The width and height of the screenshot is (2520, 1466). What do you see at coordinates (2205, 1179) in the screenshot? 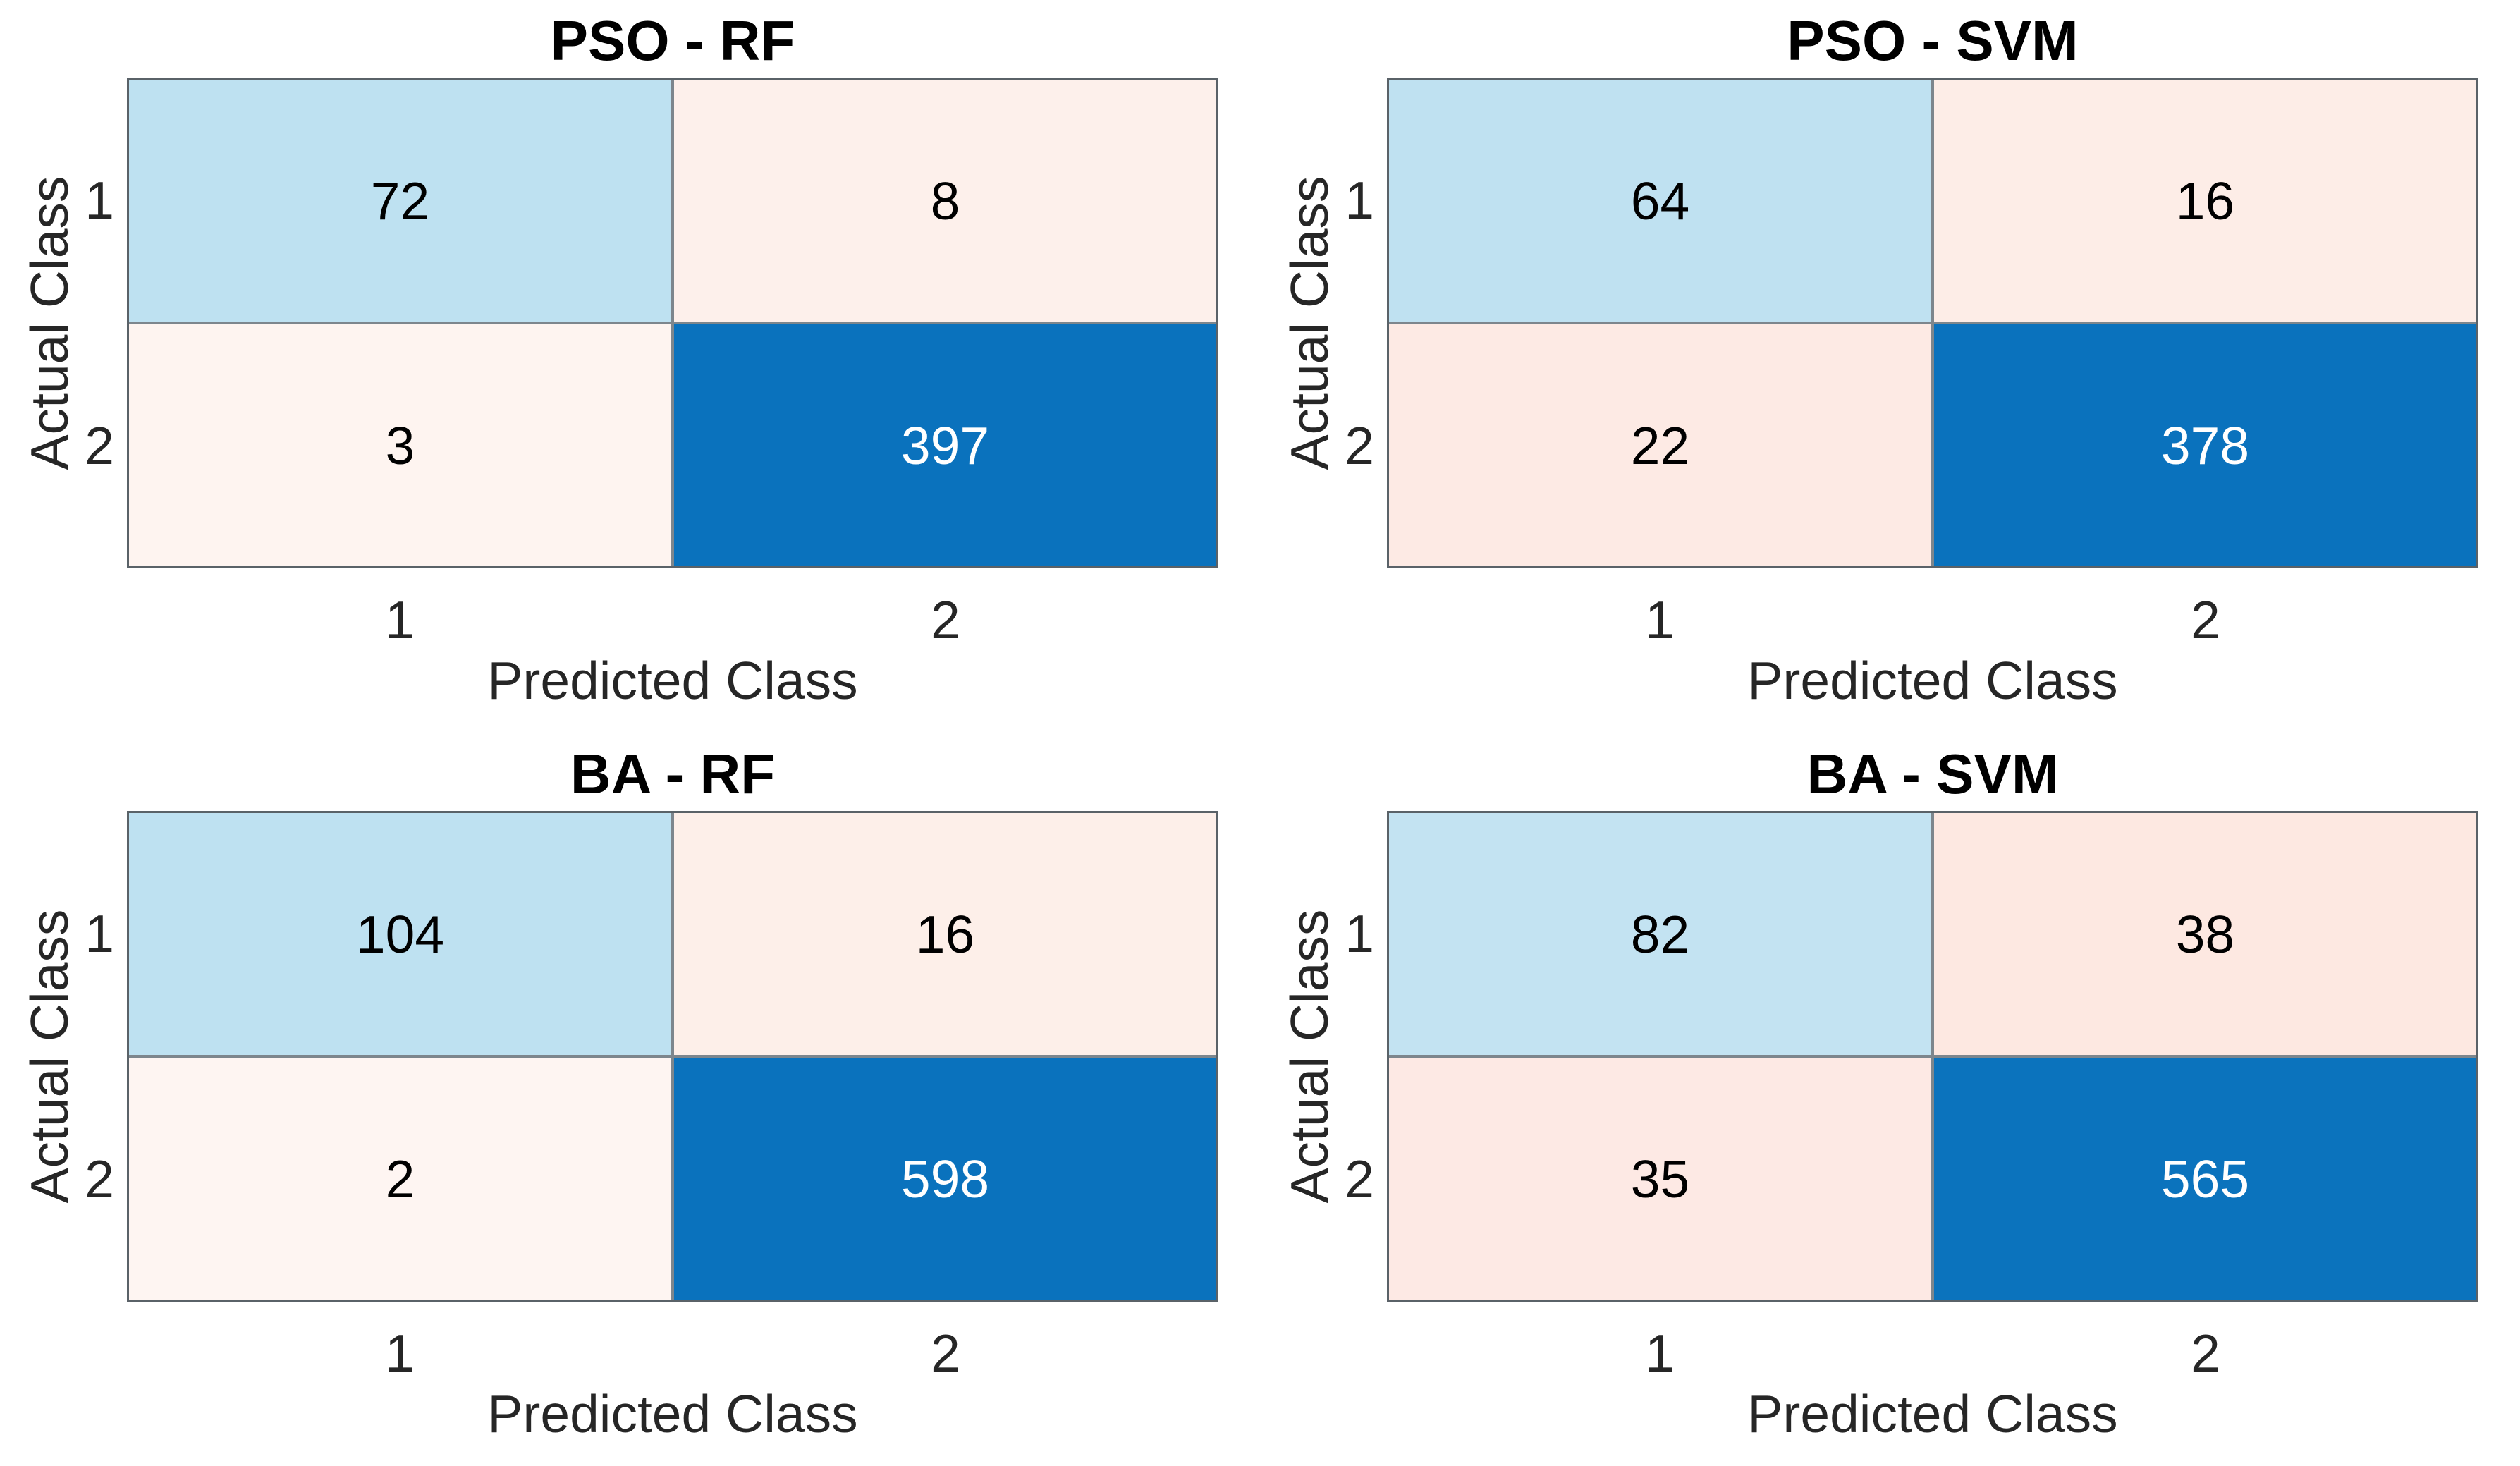
I see `matrix-cell: 565` at bounding box center [2205, 1179].